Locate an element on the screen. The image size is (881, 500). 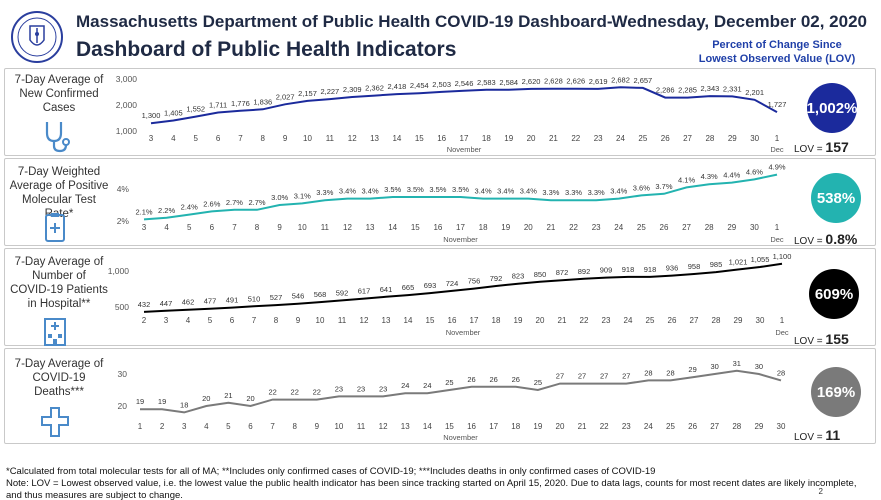
cross-icon is located at coordinates (55, 422).